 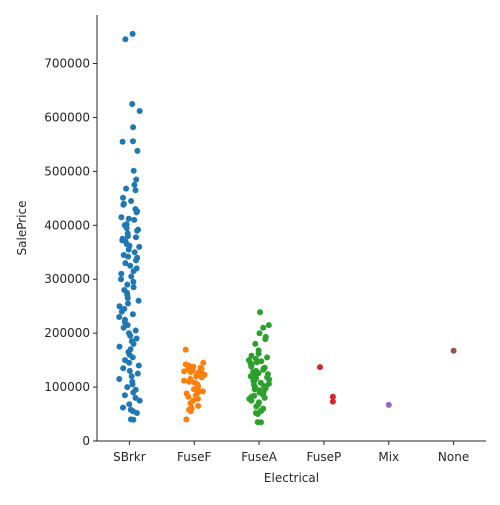 I want to click on x-tick-label: SBrkr, so click(x=129, y=457).